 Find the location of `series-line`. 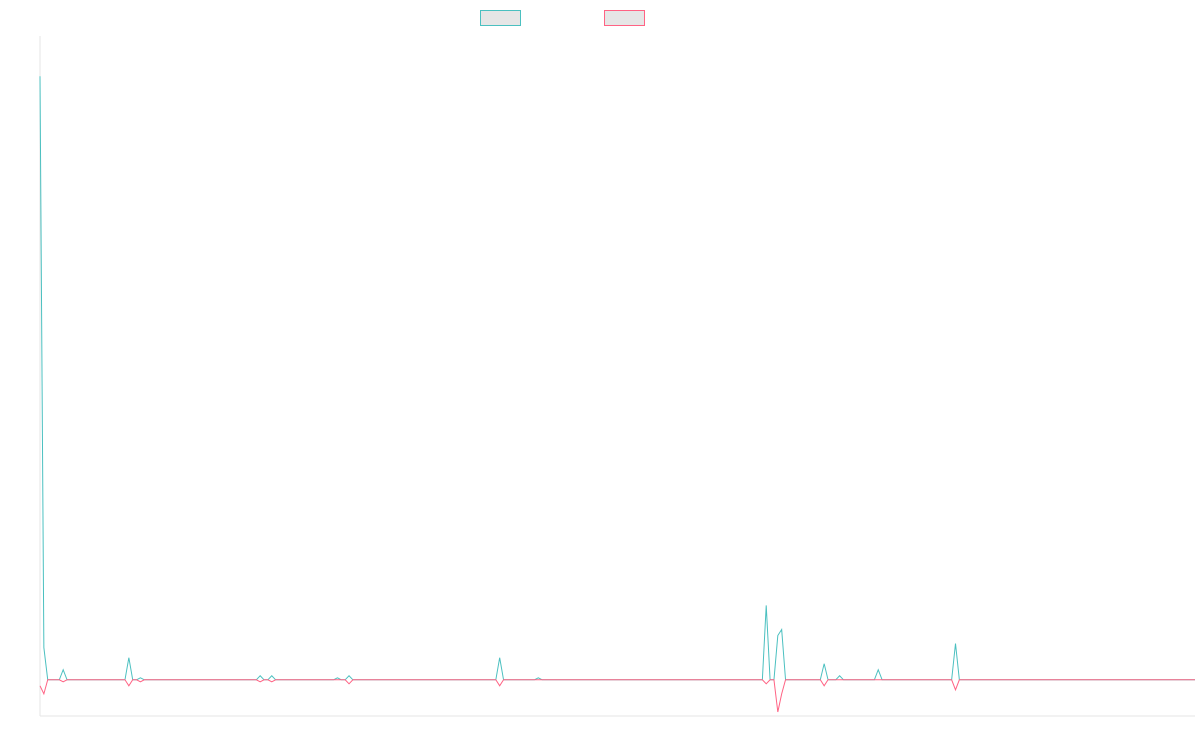

series-line is located at coordinates (617, 696).